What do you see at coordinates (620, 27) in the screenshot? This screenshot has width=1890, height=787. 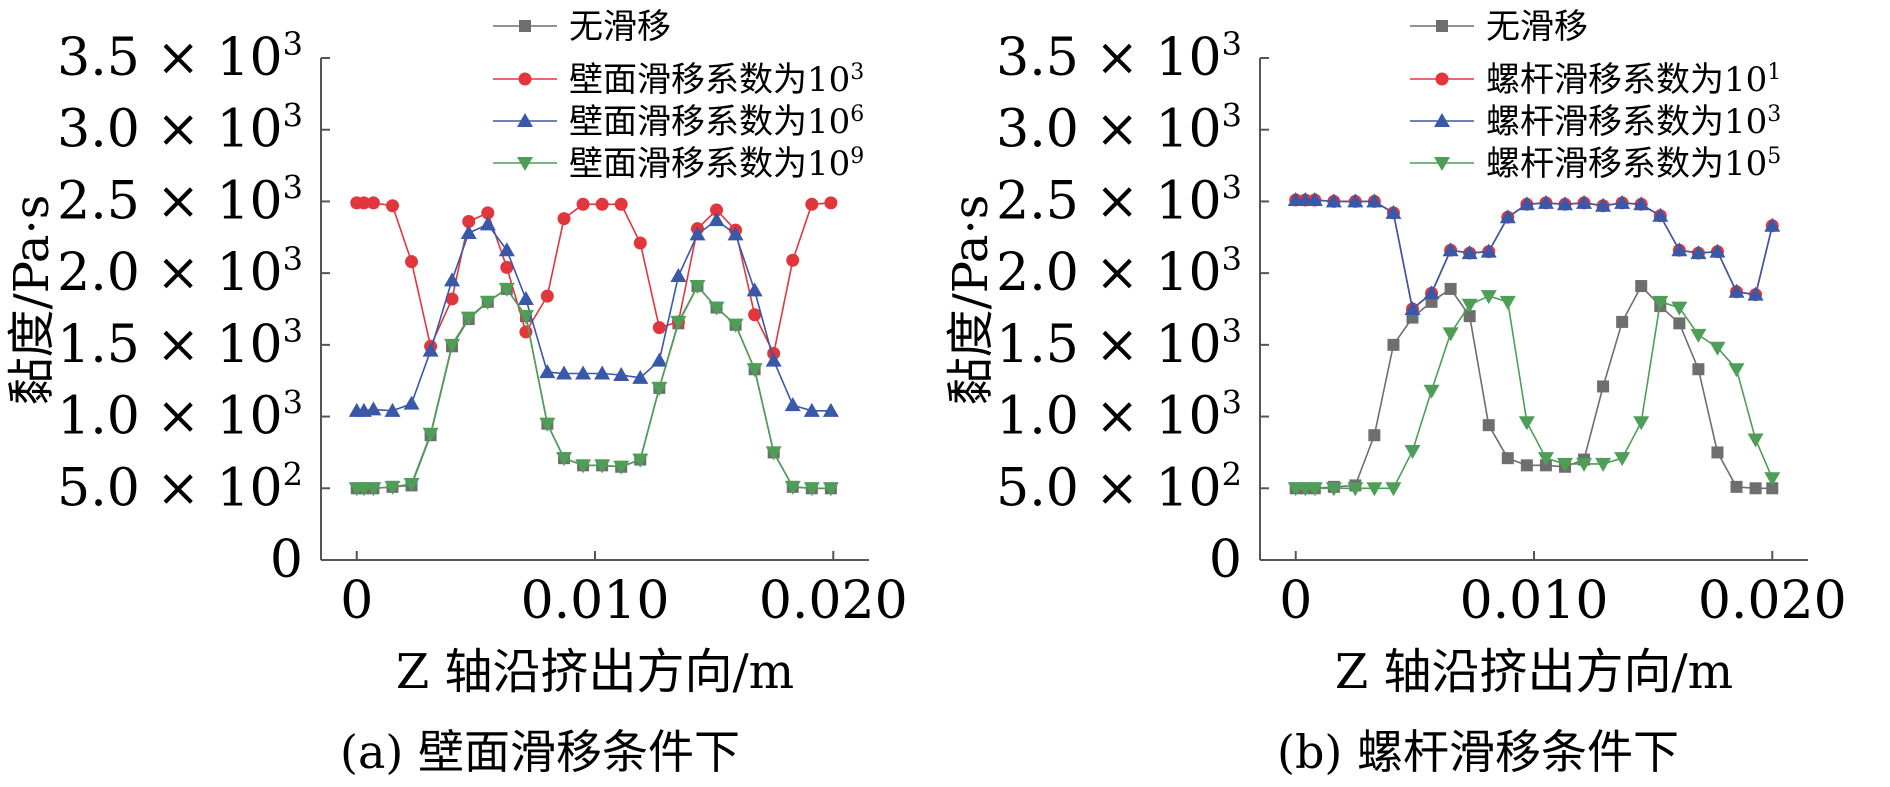 I see `legend-label: 无滑移` at bounding box center [620, 27].